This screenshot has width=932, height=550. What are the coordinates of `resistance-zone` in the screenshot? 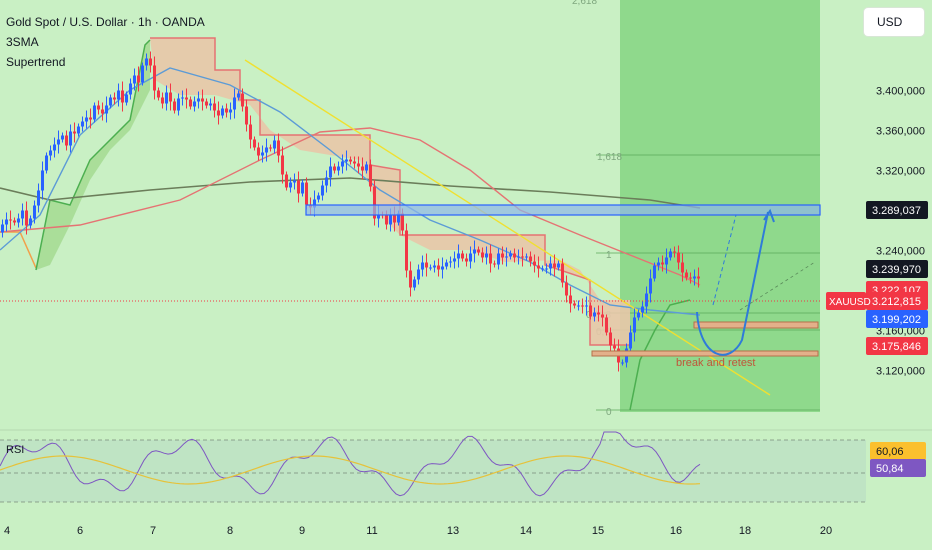 It's located at (563, 210).